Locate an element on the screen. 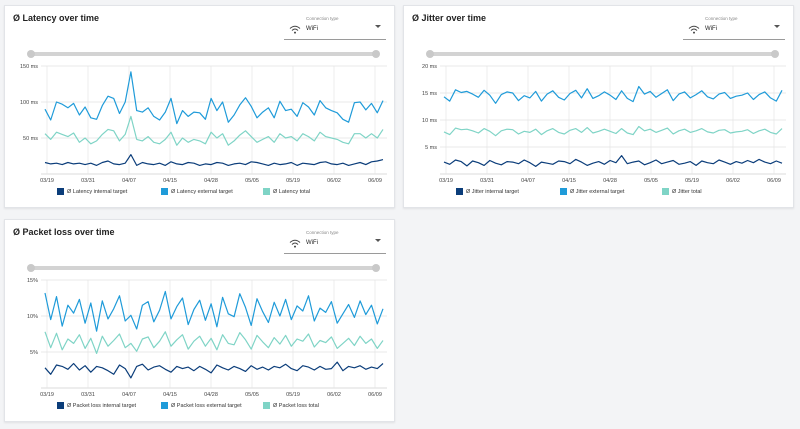 This screenshot has width=800, height=429. legend-item-total: Ø Jitter total is located at coordinates (682, 191).